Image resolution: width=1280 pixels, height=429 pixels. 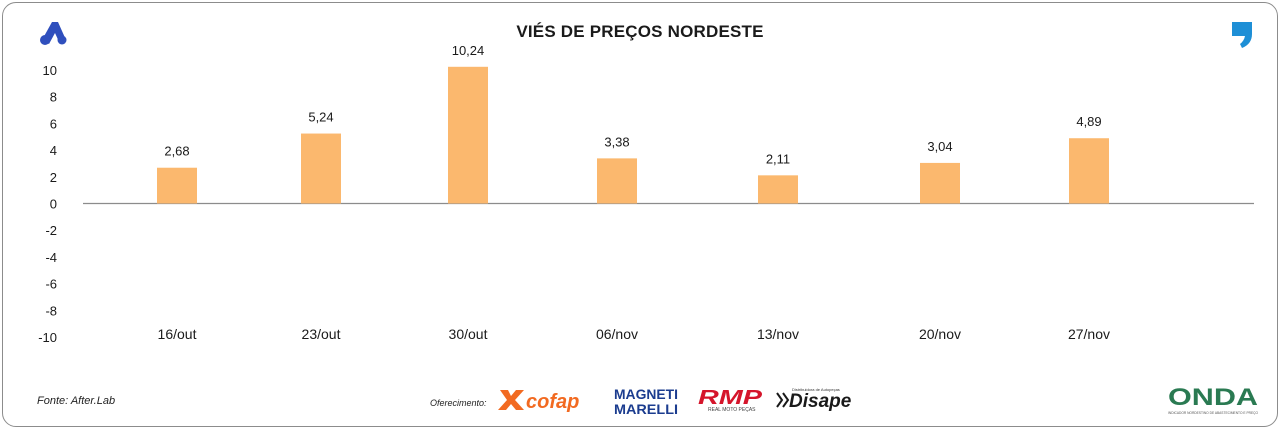 I want to click on rmp-logo-text: RMP, so click(x=730, y=398).